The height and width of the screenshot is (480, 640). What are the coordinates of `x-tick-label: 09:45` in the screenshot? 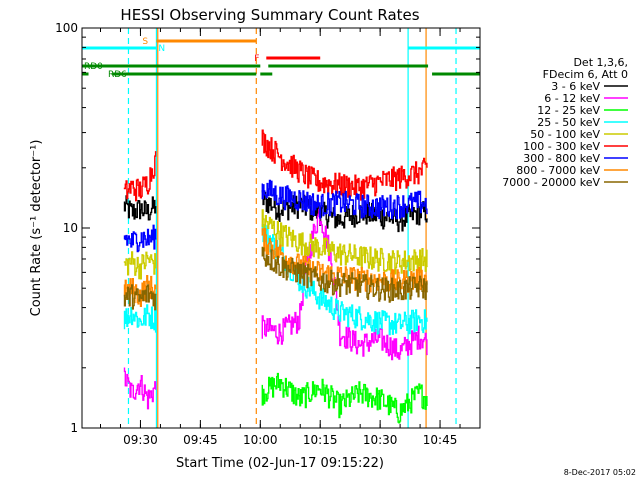 It's located at (200, 440).